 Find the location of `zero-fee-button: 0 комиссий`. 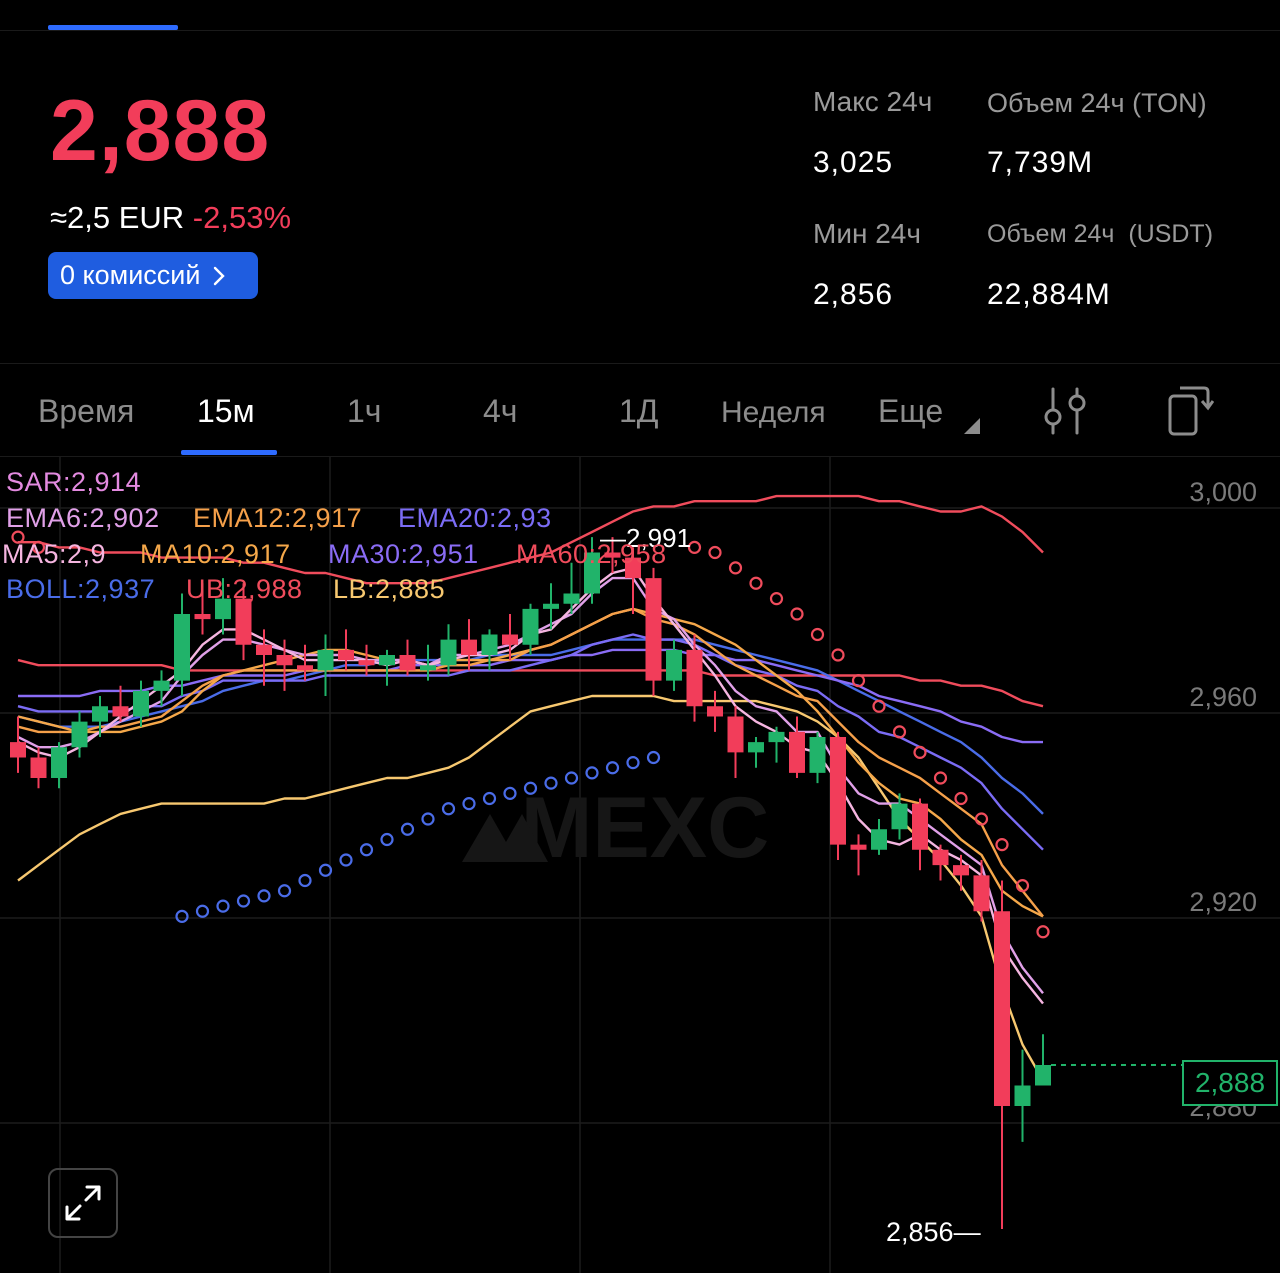

zero-fee-button: 0 комиссий is located at coordinates (153, 275).